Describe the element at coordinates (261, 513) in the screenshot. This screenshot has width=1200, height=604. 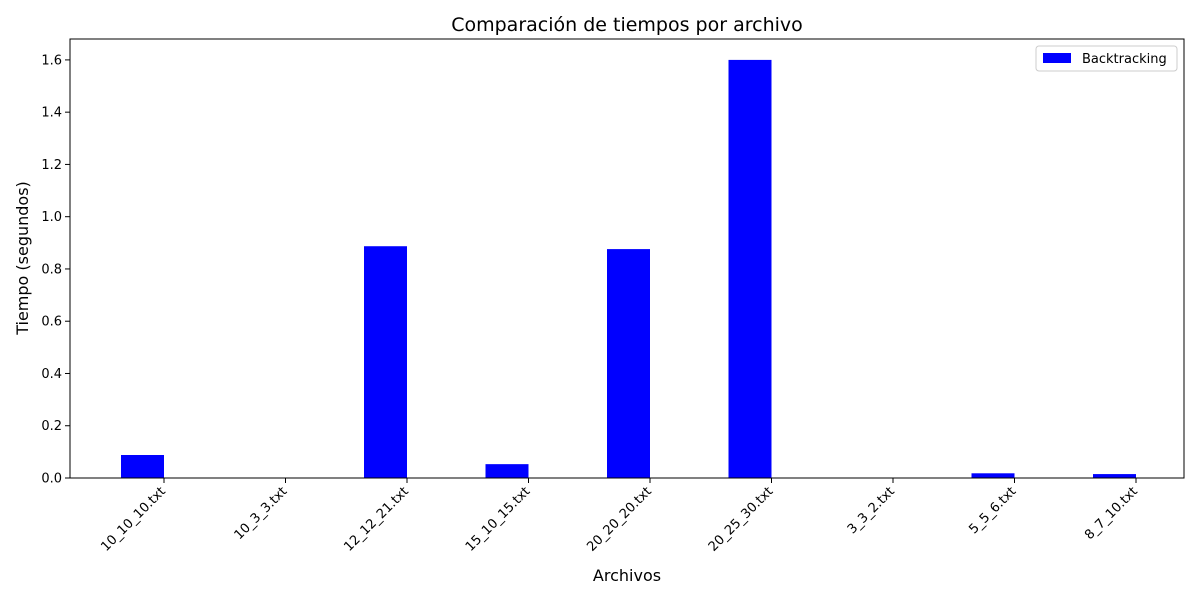
I see `x-tick-label: 10_3_3.txt` at that location.